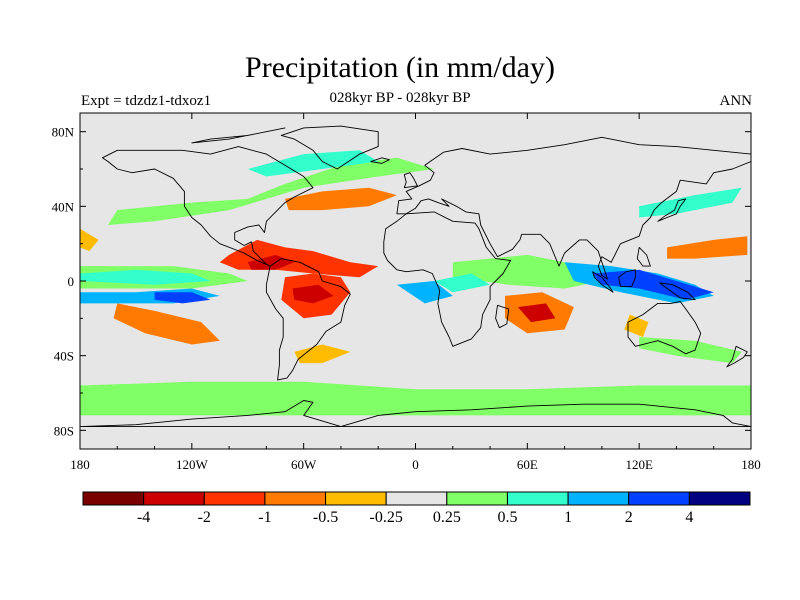 This screenshot has height=600, width=800. What do you see at coordinates (71, 281) in the screenshot?
I see `y-tick-label: 0` at bounding box center [71, 281].